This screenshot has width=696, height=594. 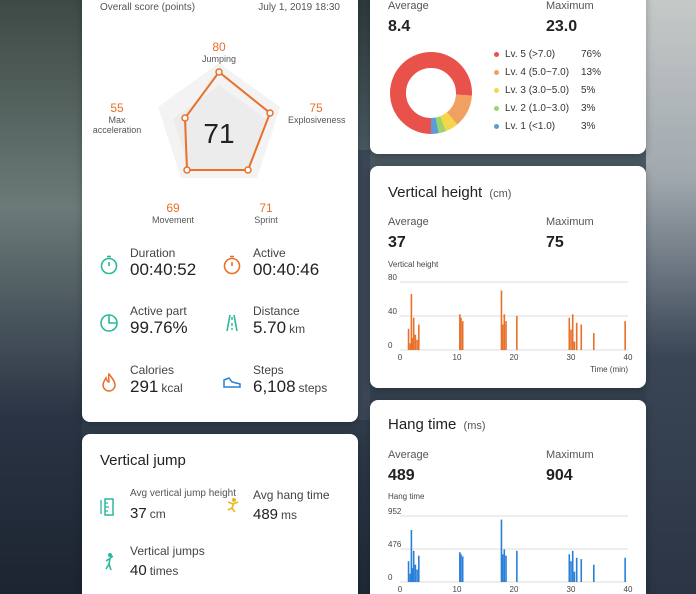 What do you see at coordinates (413, 264) in the screenshot?
I see `chart-label: Vertical height` at bounding box center [413, 264].